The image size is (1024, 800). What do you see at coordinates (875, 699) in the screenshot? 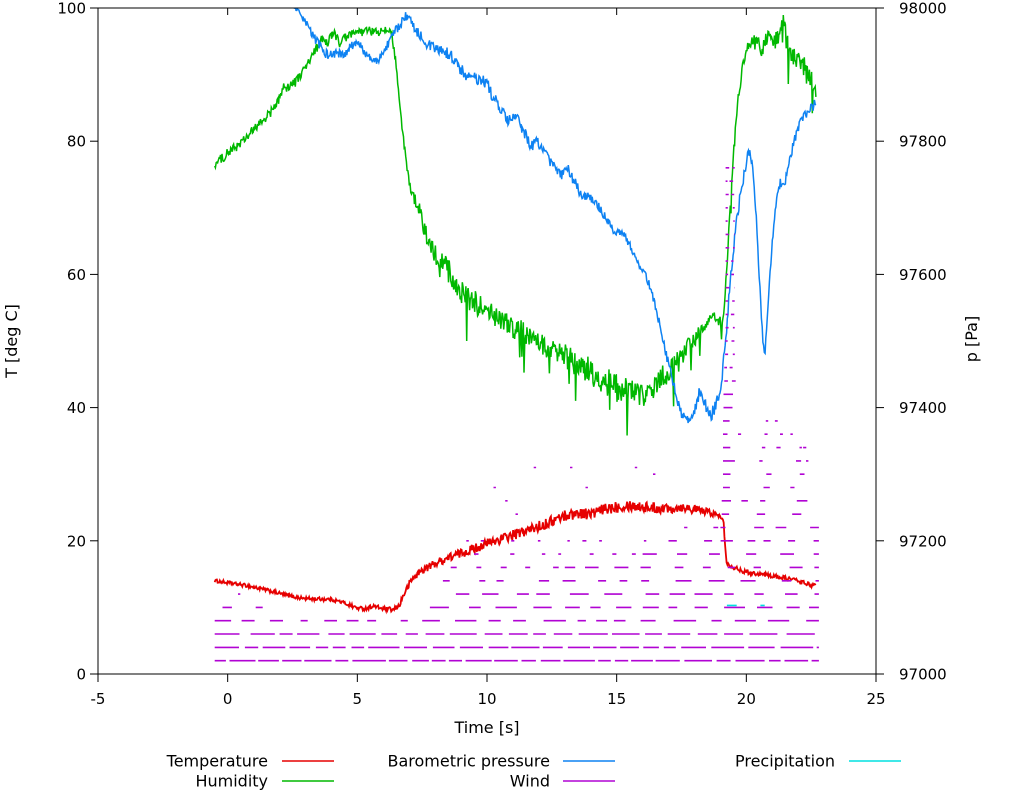
I see `x-tick-label: 25` at bounding box center [875, 699].